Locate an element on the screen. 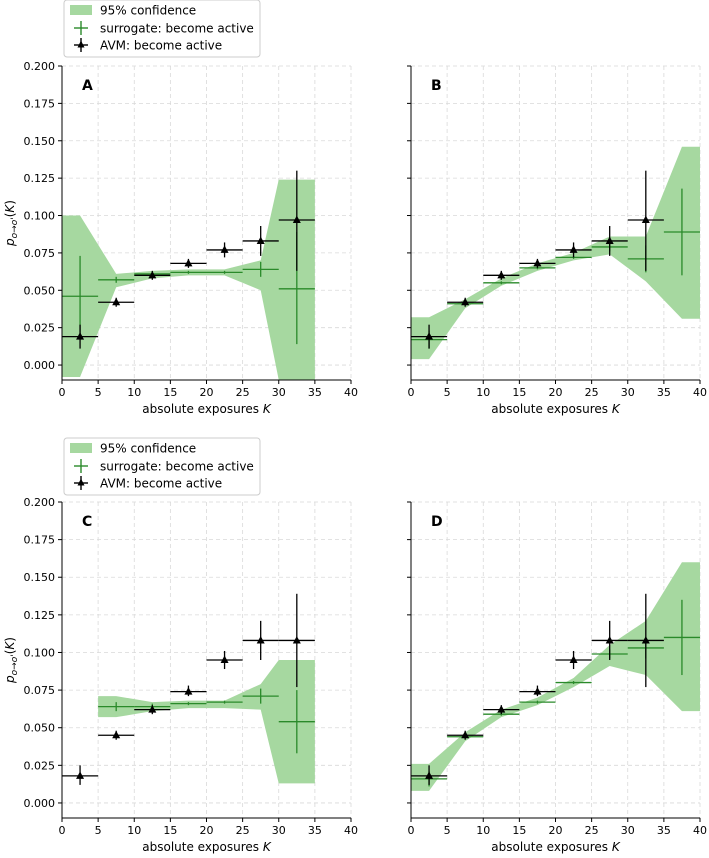 This screenshot has width=709, height=858. x-tick-label: 20 is located at coordinates (207, 830).